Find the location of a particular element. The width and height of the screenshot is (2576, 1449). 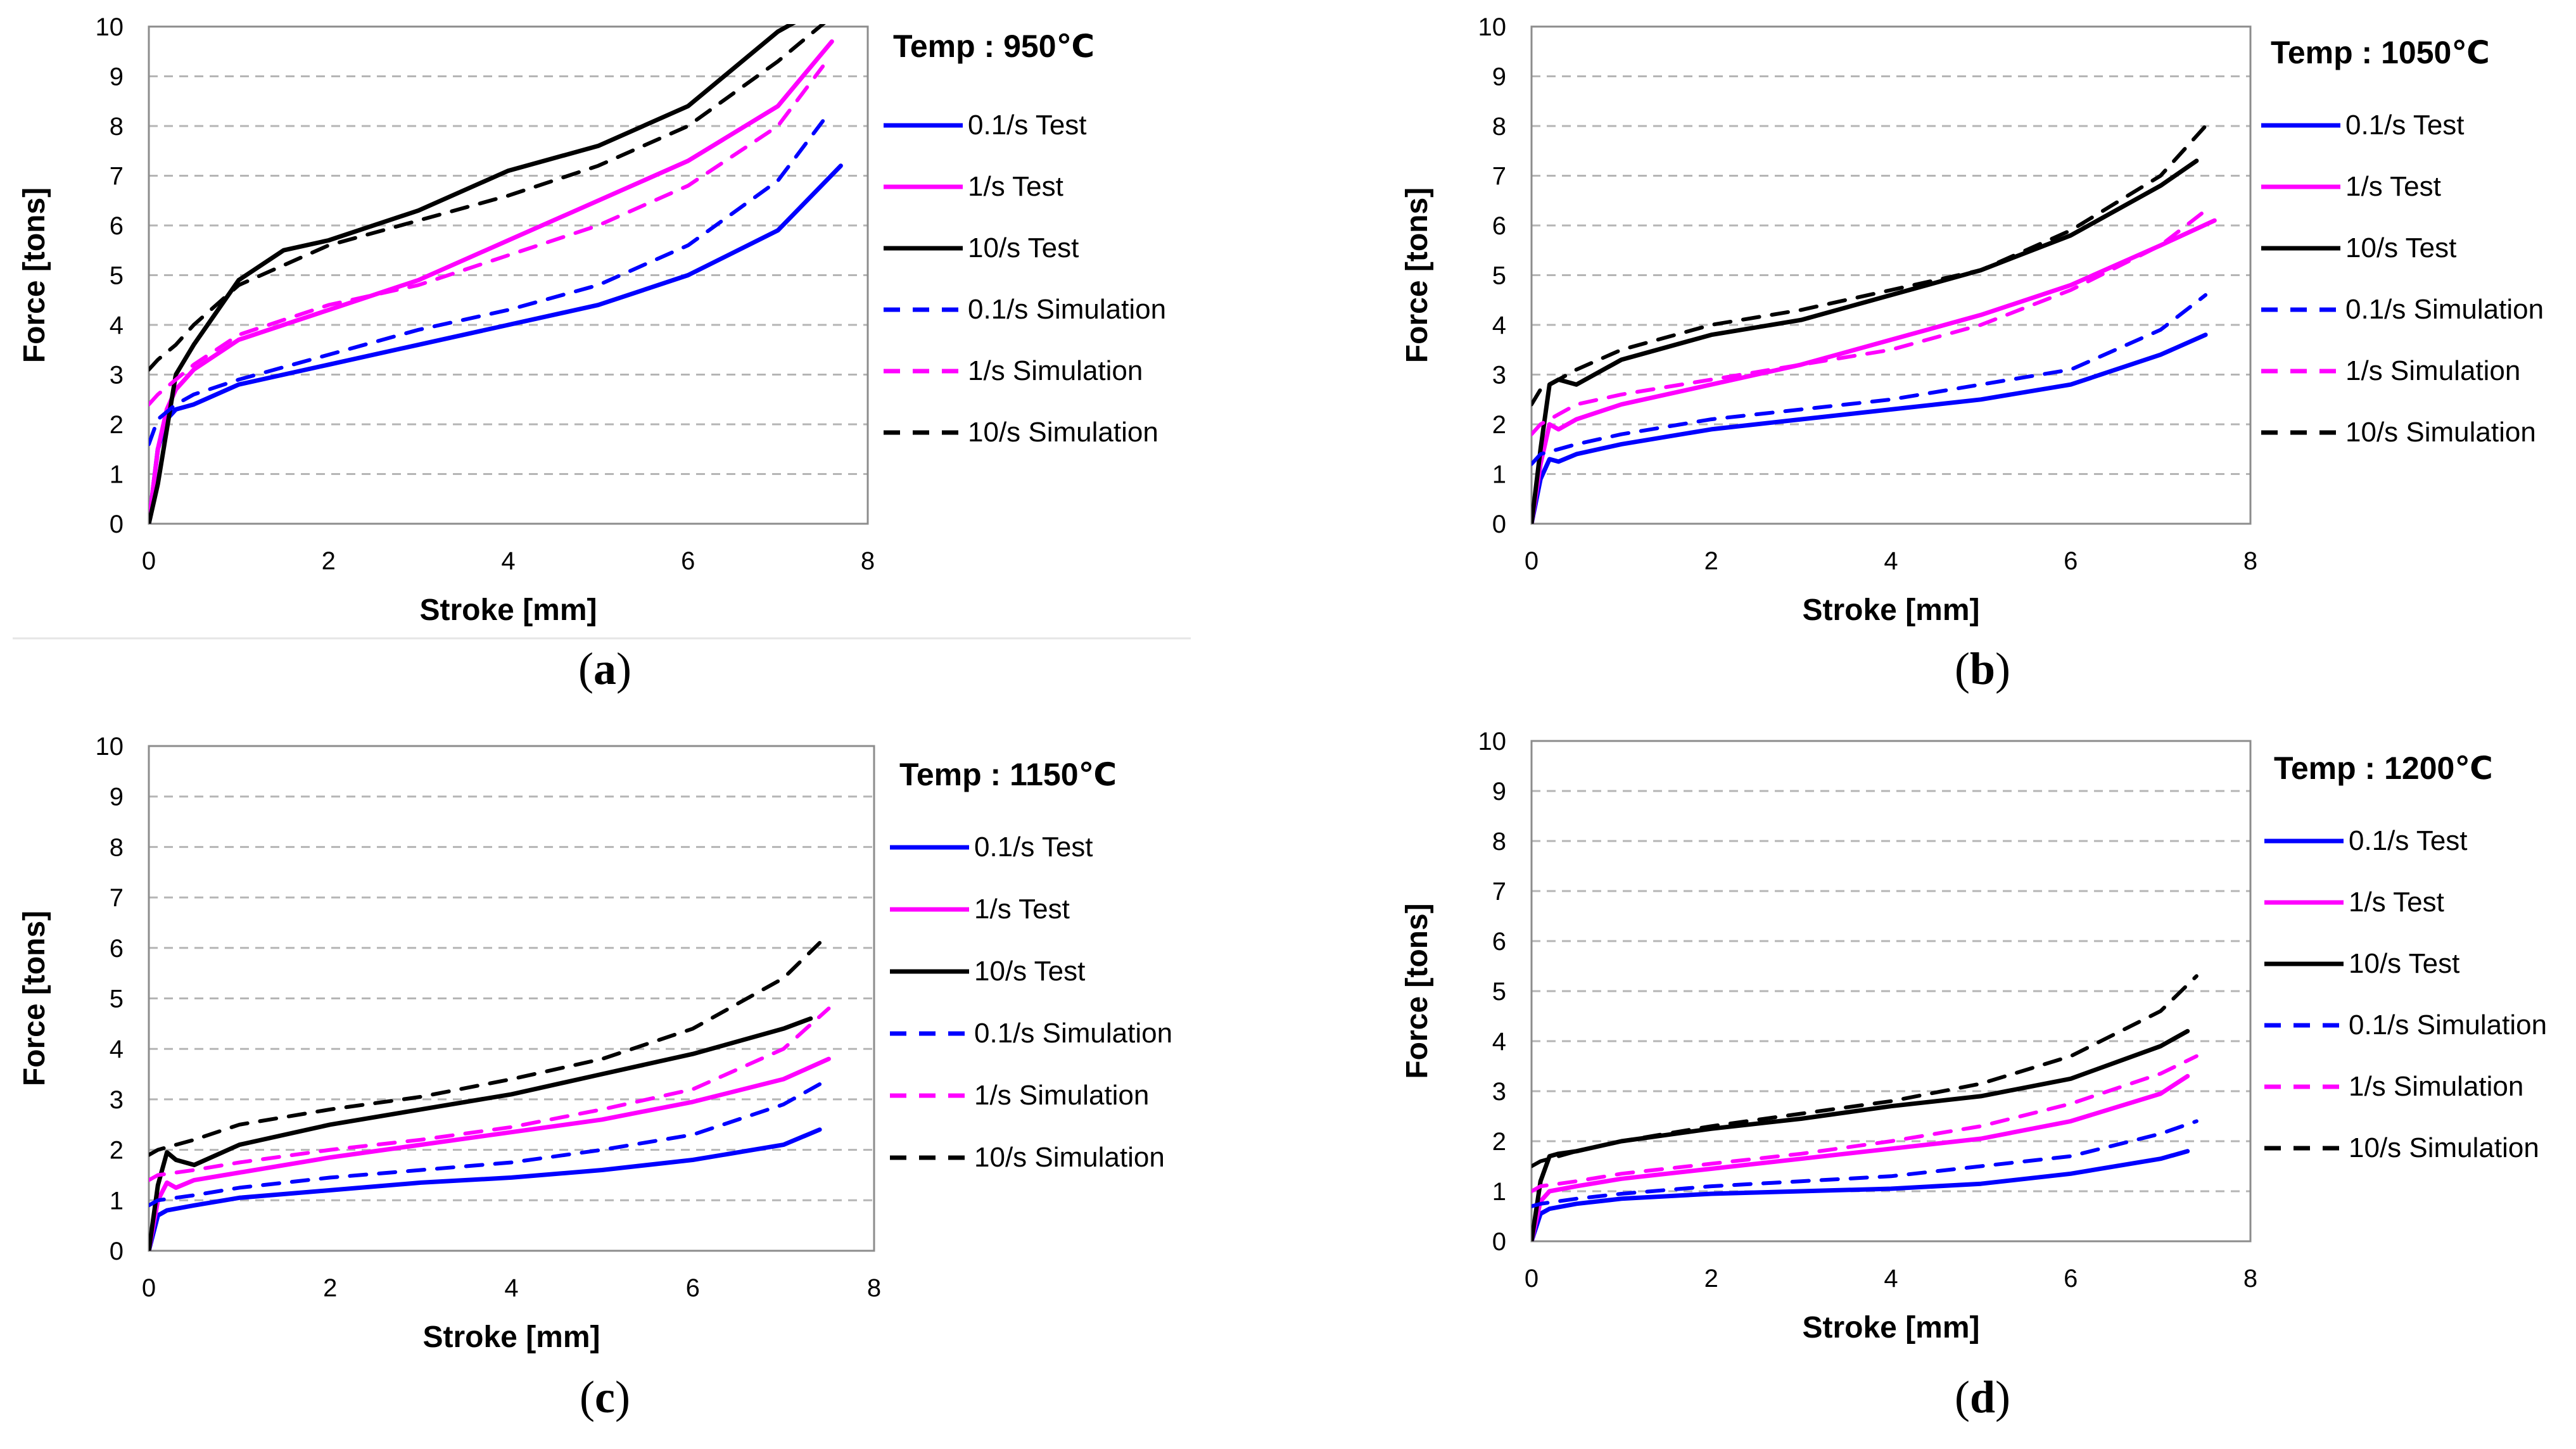

chart-title: Temp : 1050℃ is located at coordinates (2380, 52).